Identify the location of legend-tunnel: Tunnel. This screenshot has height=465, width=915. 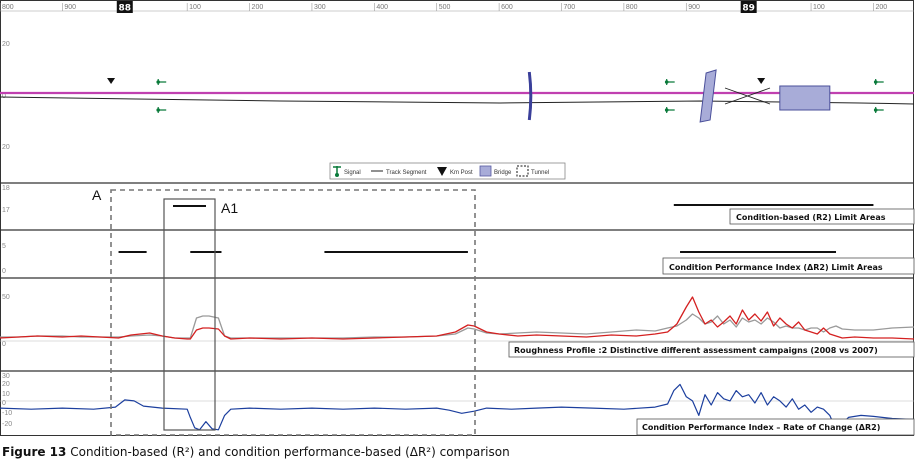
(540, 173).